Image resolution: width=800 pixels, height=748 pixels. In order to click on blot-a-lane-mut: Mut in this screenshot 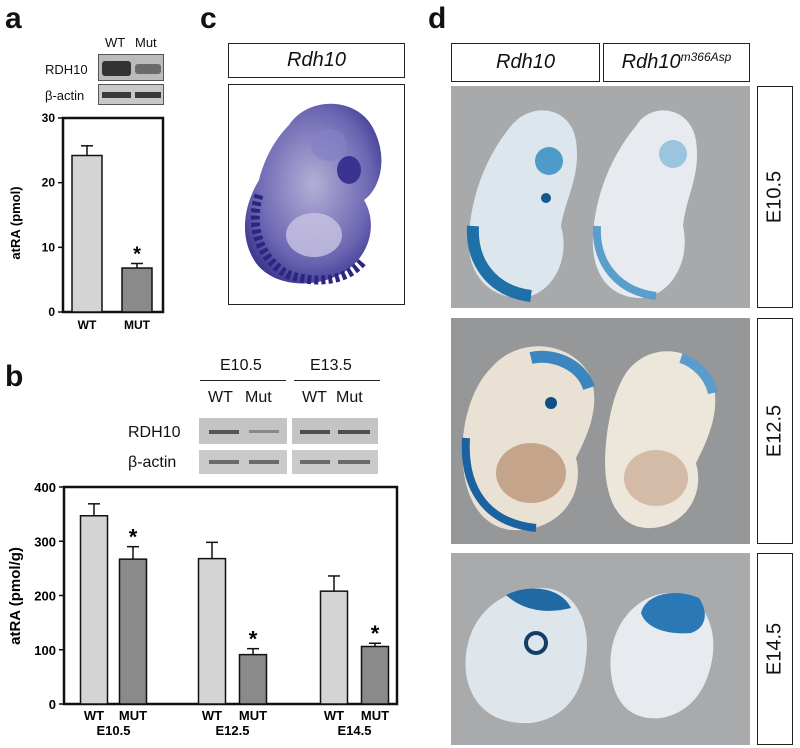, I will do `click(146, 42)`.